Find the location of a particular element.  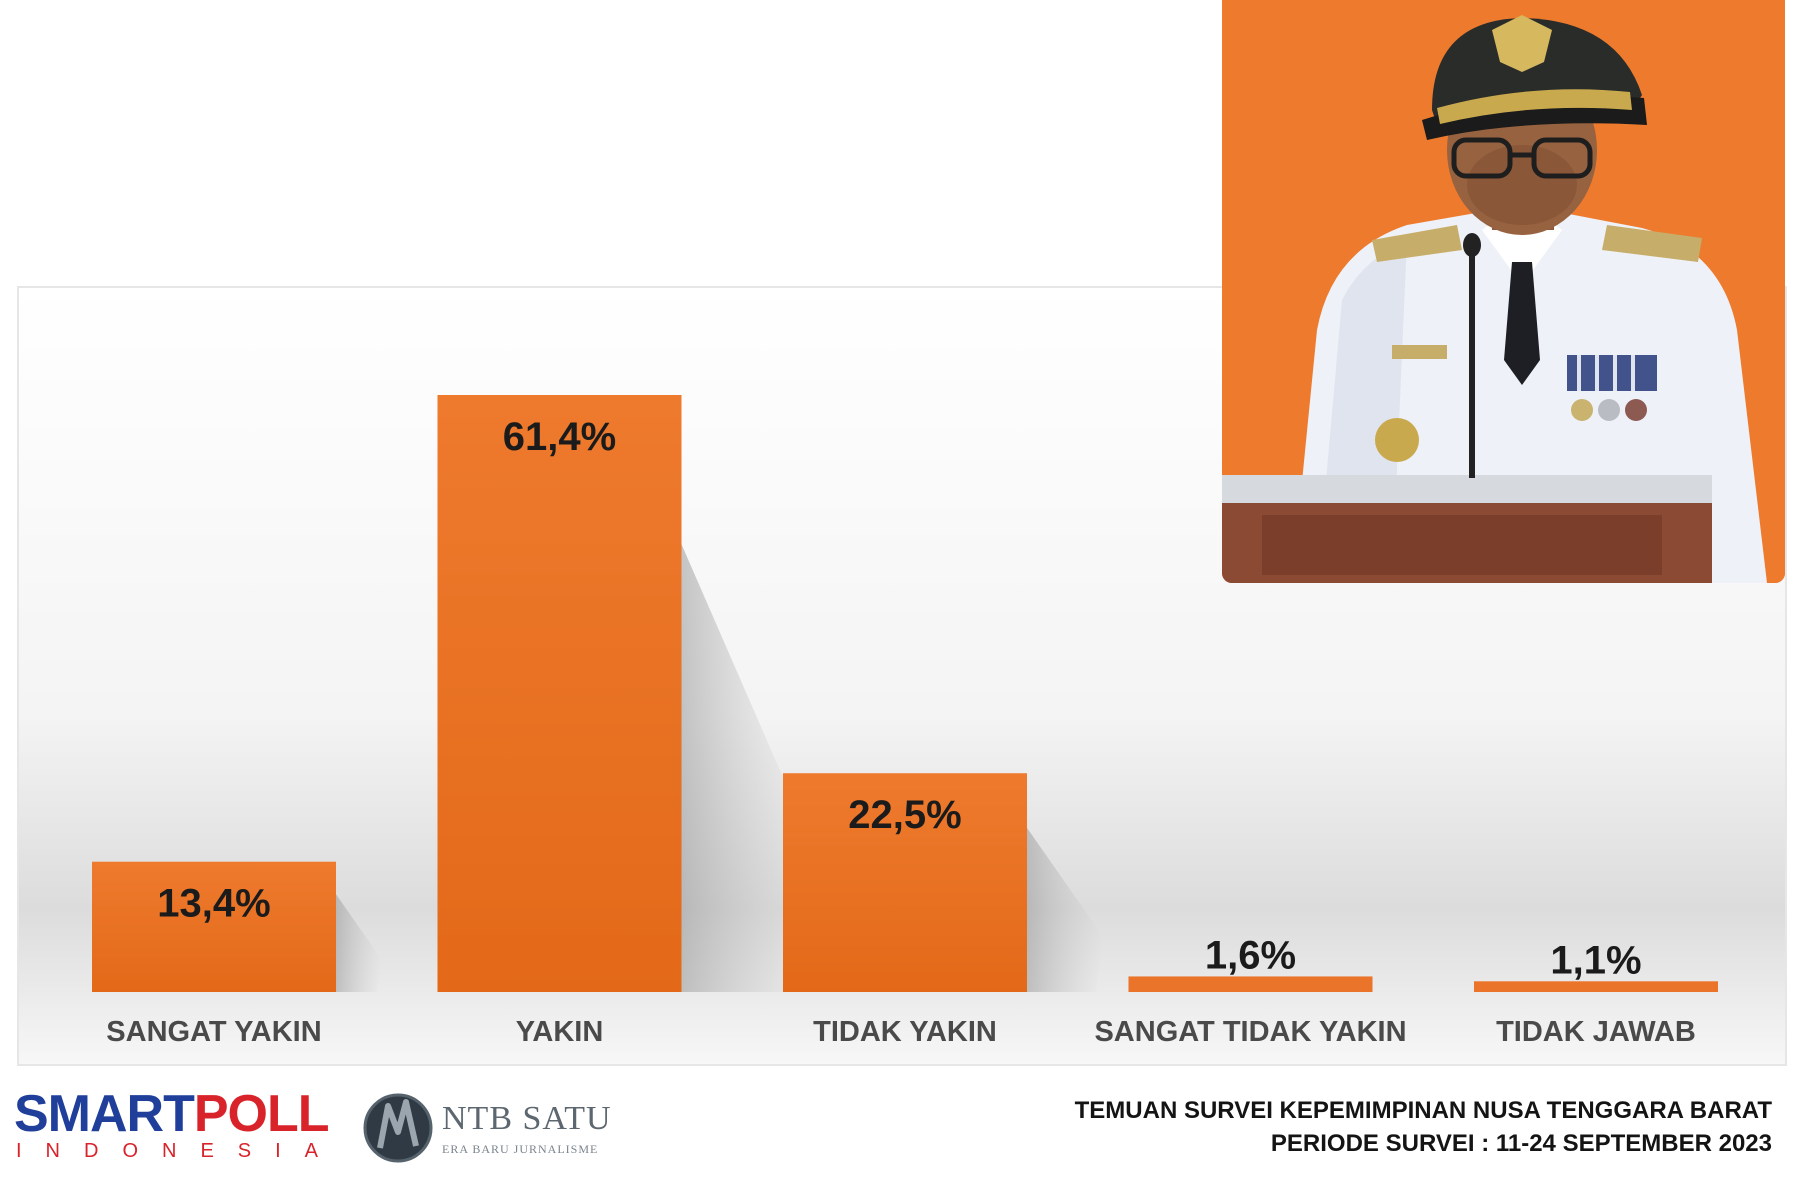

smartpoll-logo: SMARTPOLL INDONESIA is located at coordinates (179, 1123).